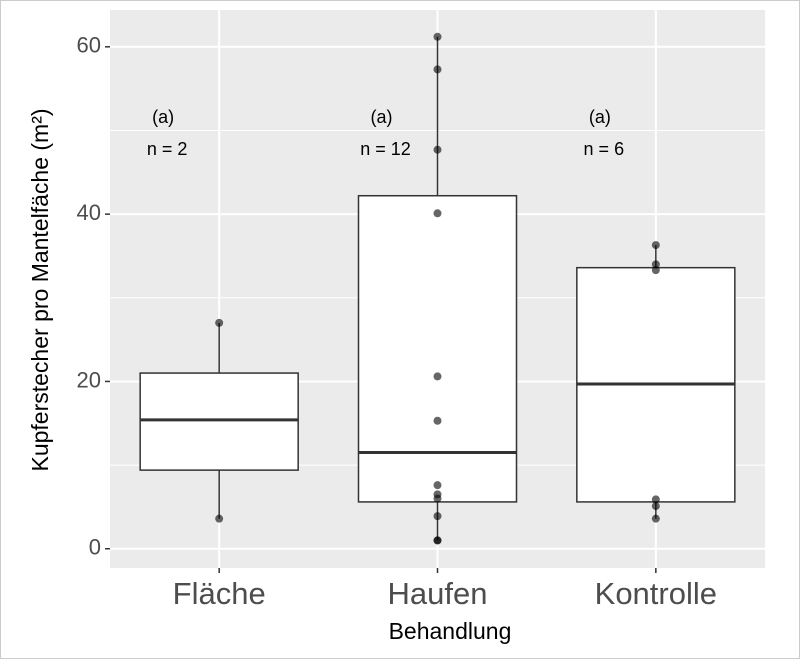 This screenshot has height=659, width=800. I want to click on y-tick-label: 20, so click(89, 379).